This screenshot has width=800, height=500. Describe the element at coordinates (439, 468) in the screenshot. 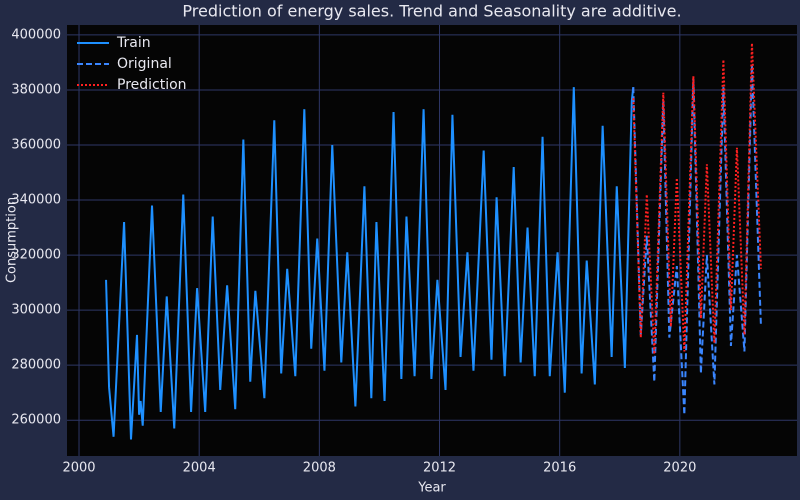

I see `x-tick-label: 2012` at that location.